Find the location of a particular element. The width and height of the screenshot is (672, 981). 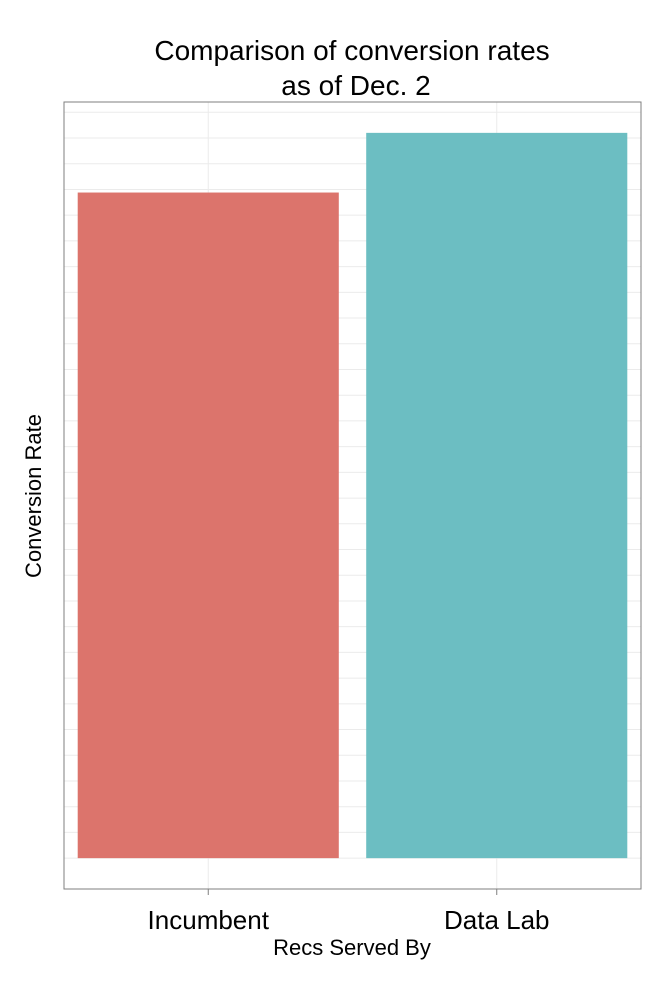

x-axis-ticks: Incumbent Data Lab is located at coordinates (349, 912).